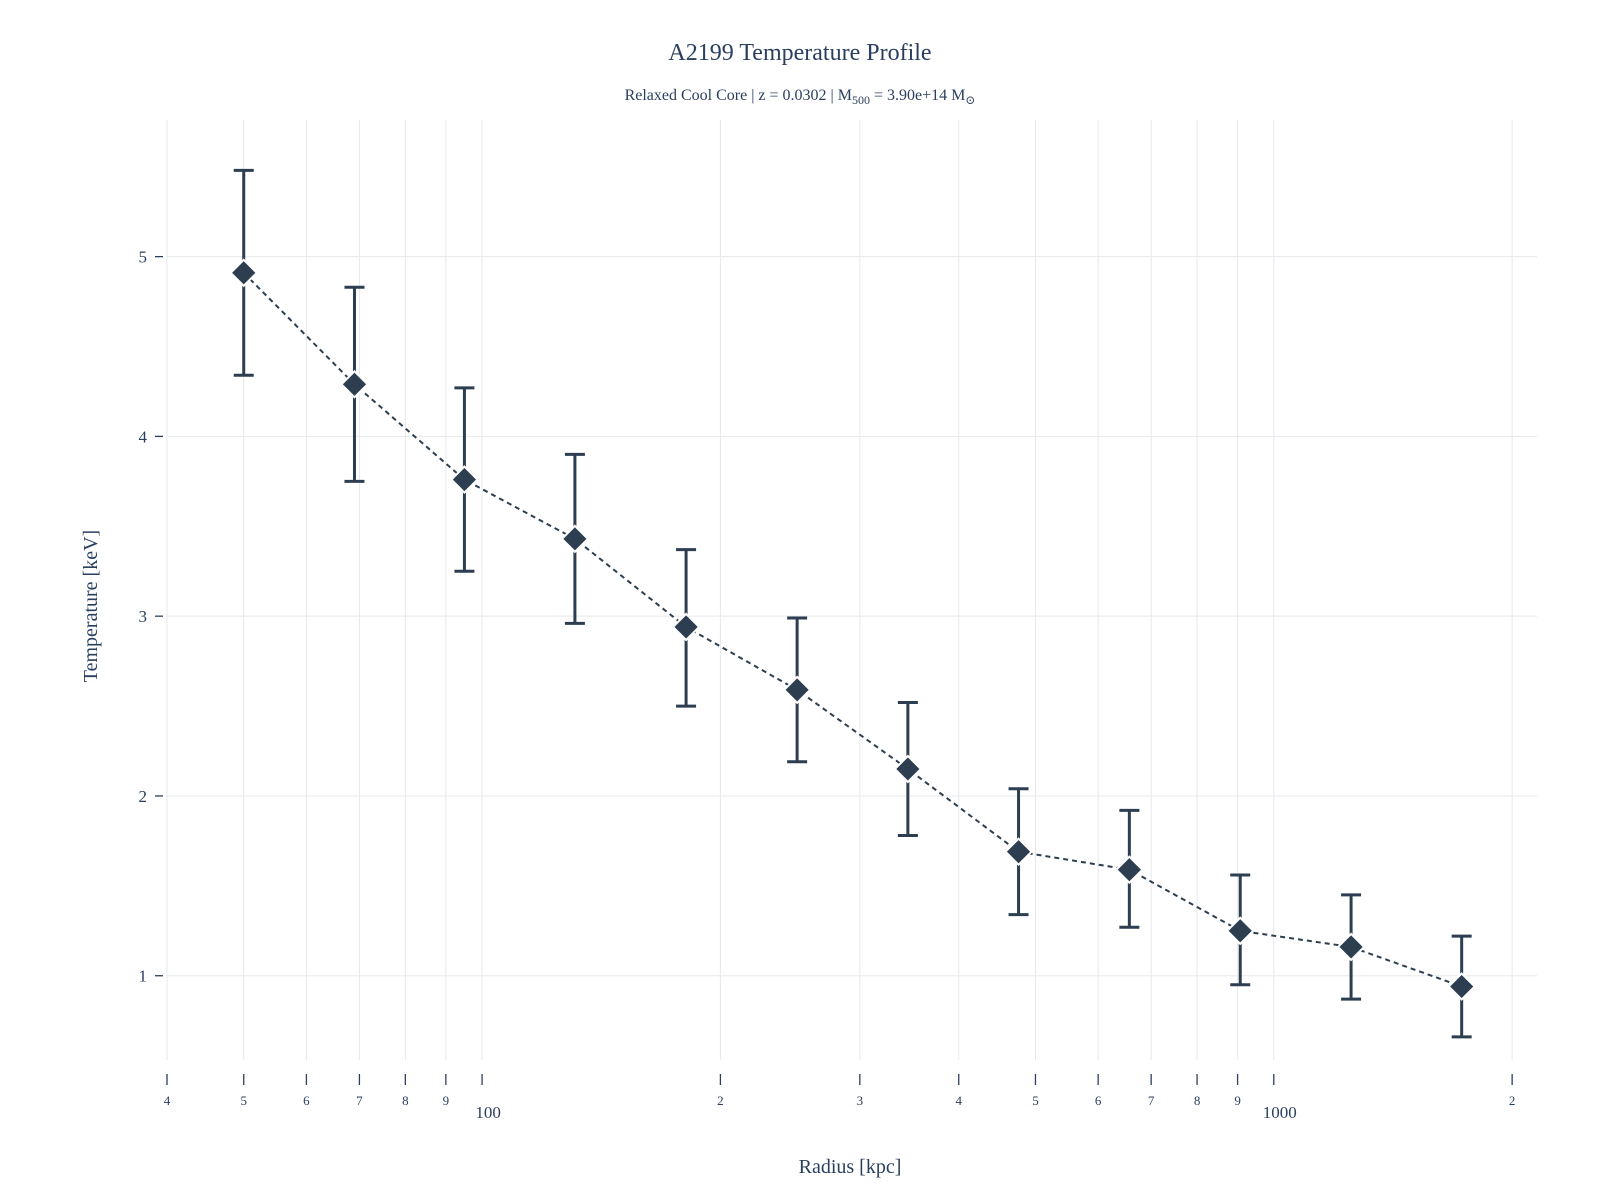 The width and height of the screenshot is (1600, 1200). What do you see at coordinates (143, 257) in the screenshot?
I see `y-tick-label: 5` at bounding box center [143, 257].